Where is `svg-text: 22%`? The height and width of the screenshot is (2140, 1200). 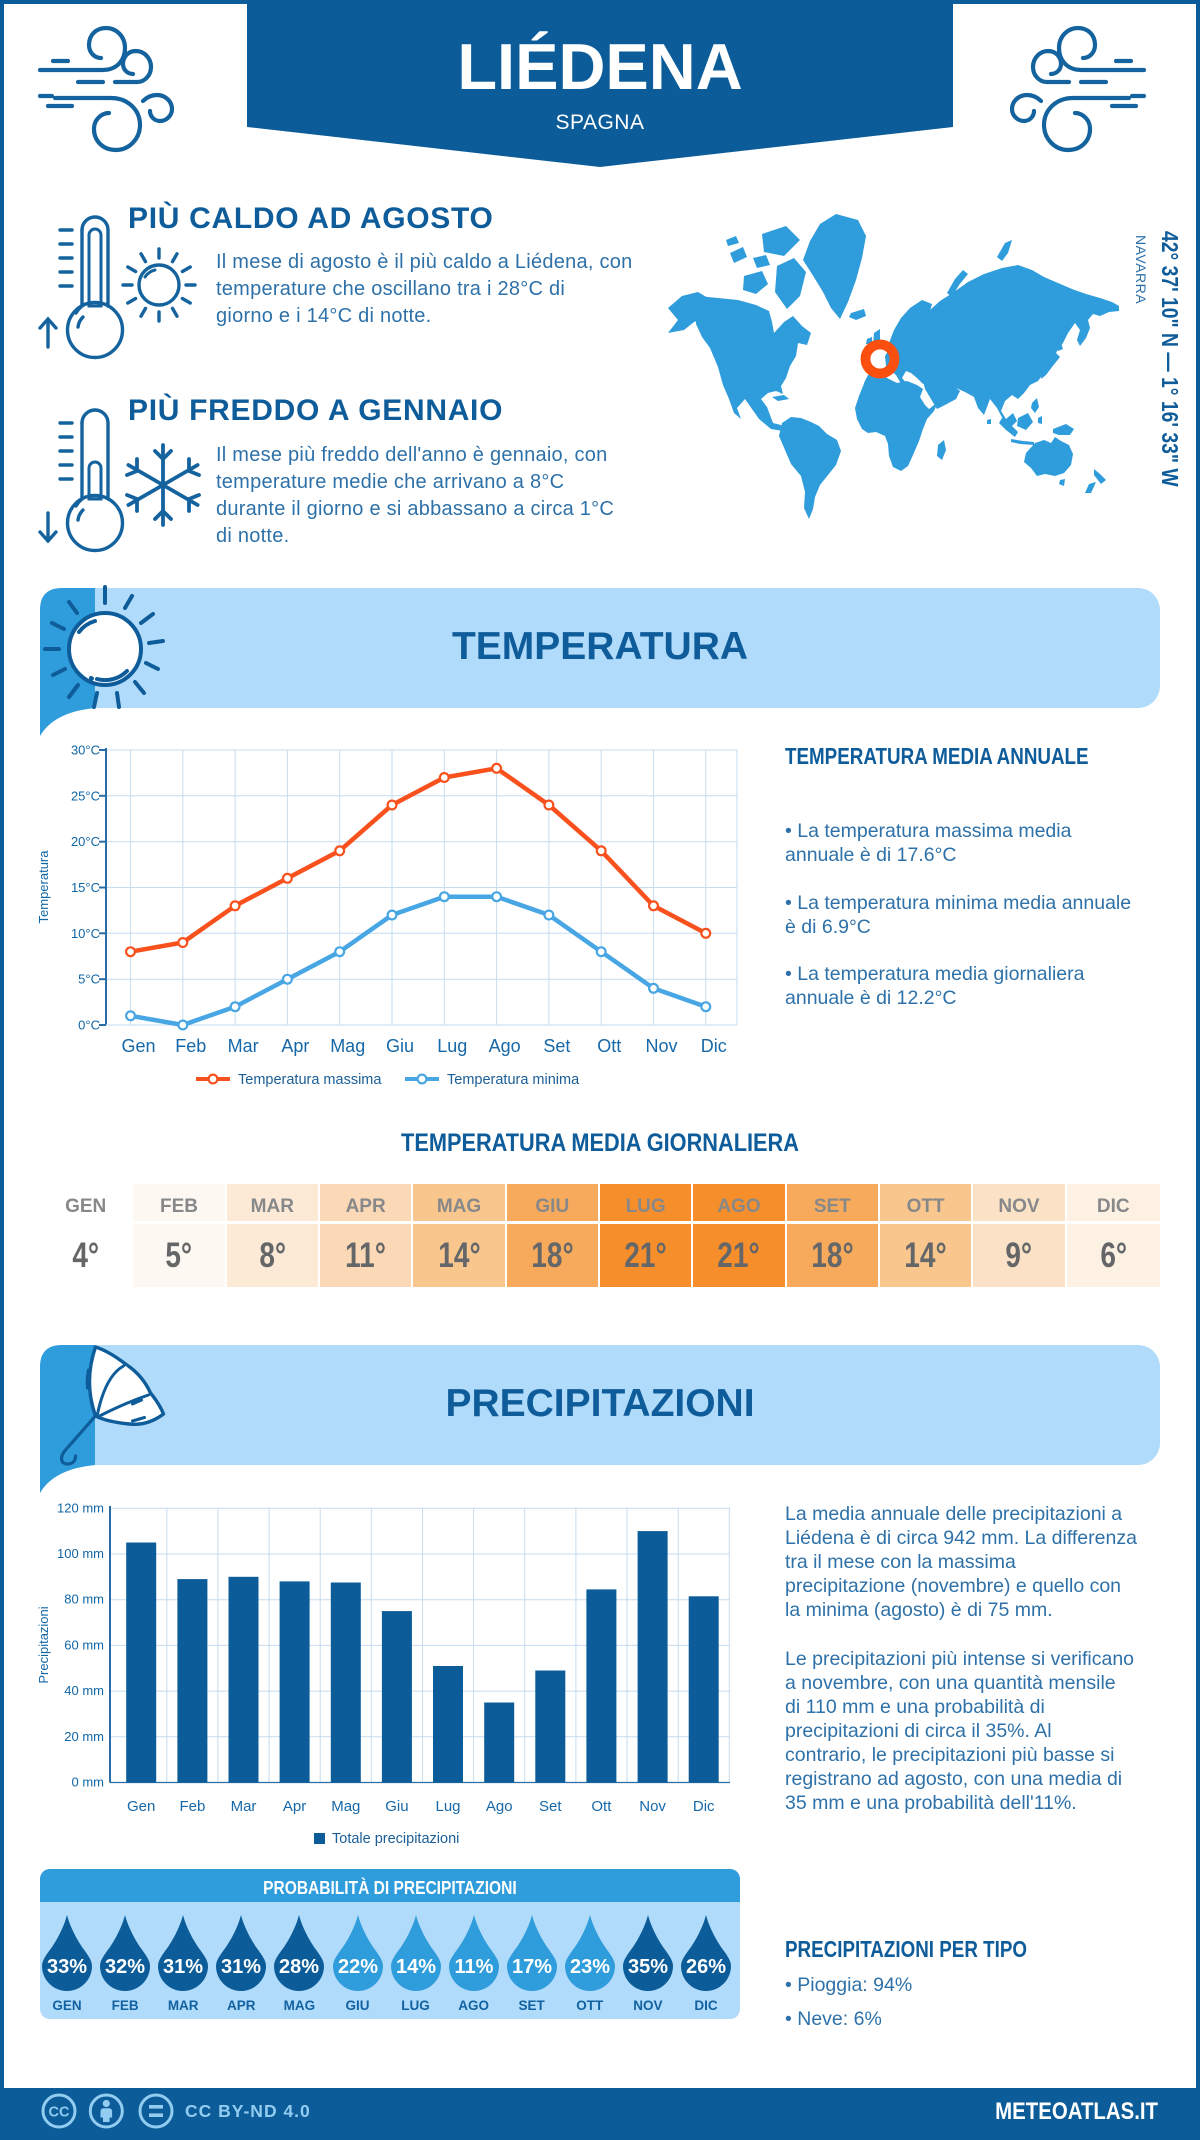 svg-text: 22% is located at coordinates (357, 1967).